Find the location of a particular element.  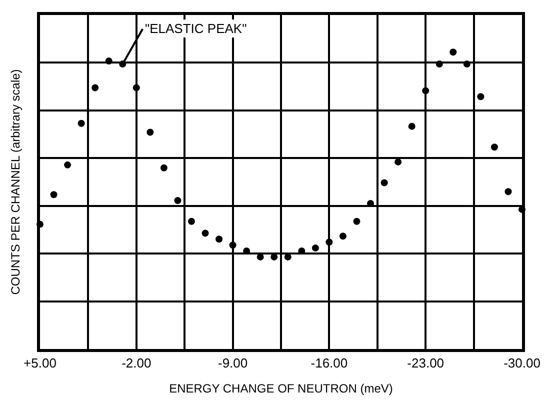

x-tick-label: -9.00 is located at coordinates (233, 363).